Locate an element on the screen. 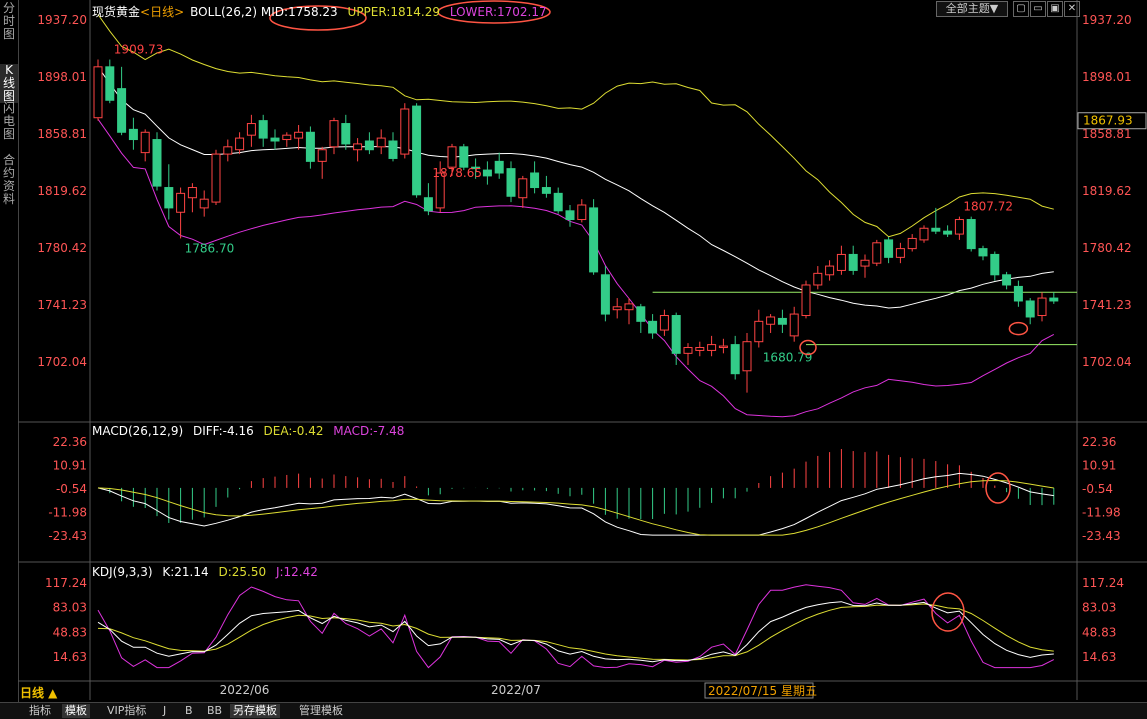 The width and height of the screenshot is (1147, 719). bottom-tab-1: 模板 is located at coordinates (76, 711).